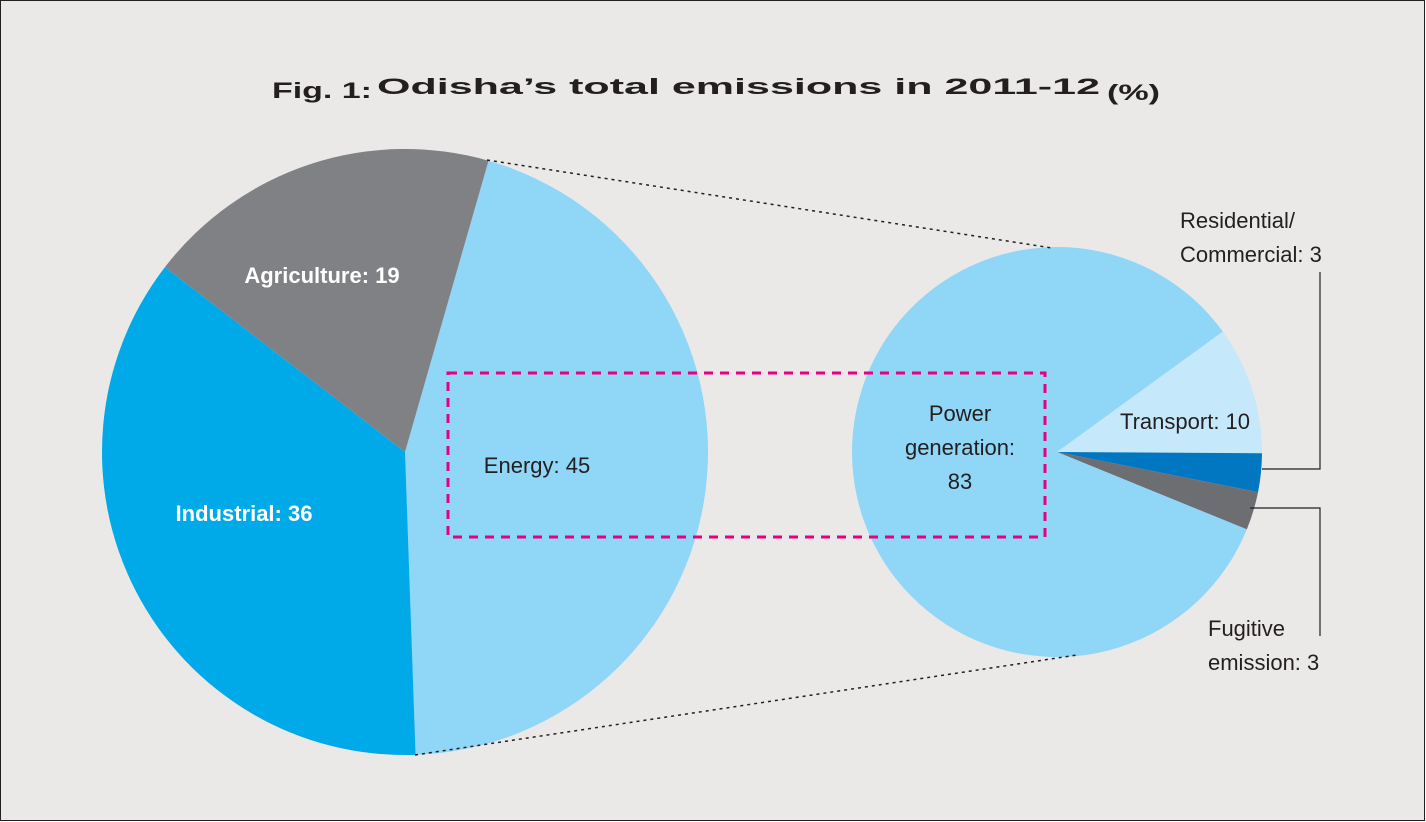 This screenshot has width=1426, height=822. I want to click on chart-title: Odisha’s total emissions in 2011-12, so click(738, 86).